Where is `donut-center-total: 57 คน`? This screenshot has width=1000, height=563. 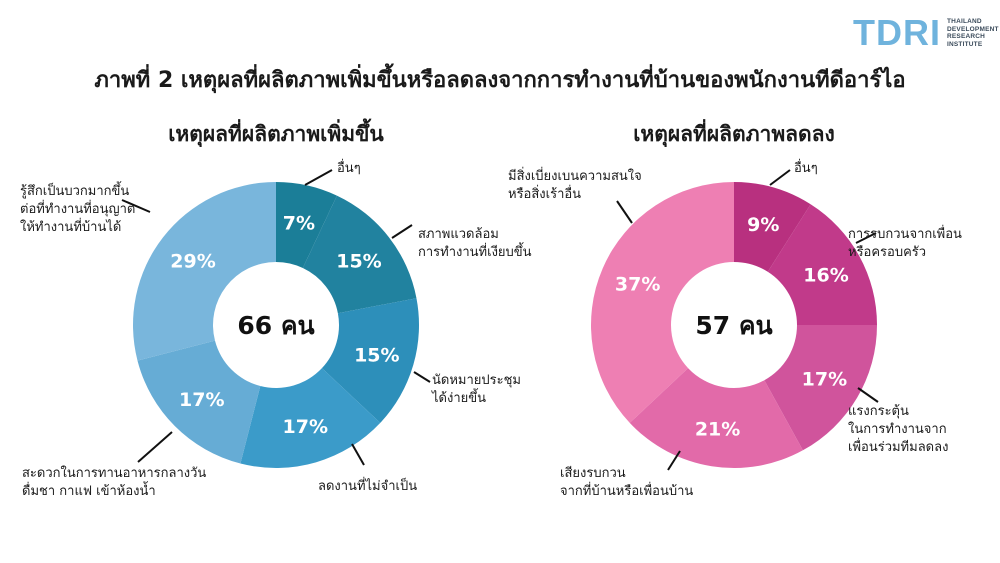 donut-center-total: 57 คน is located at coordinates (733, 325).